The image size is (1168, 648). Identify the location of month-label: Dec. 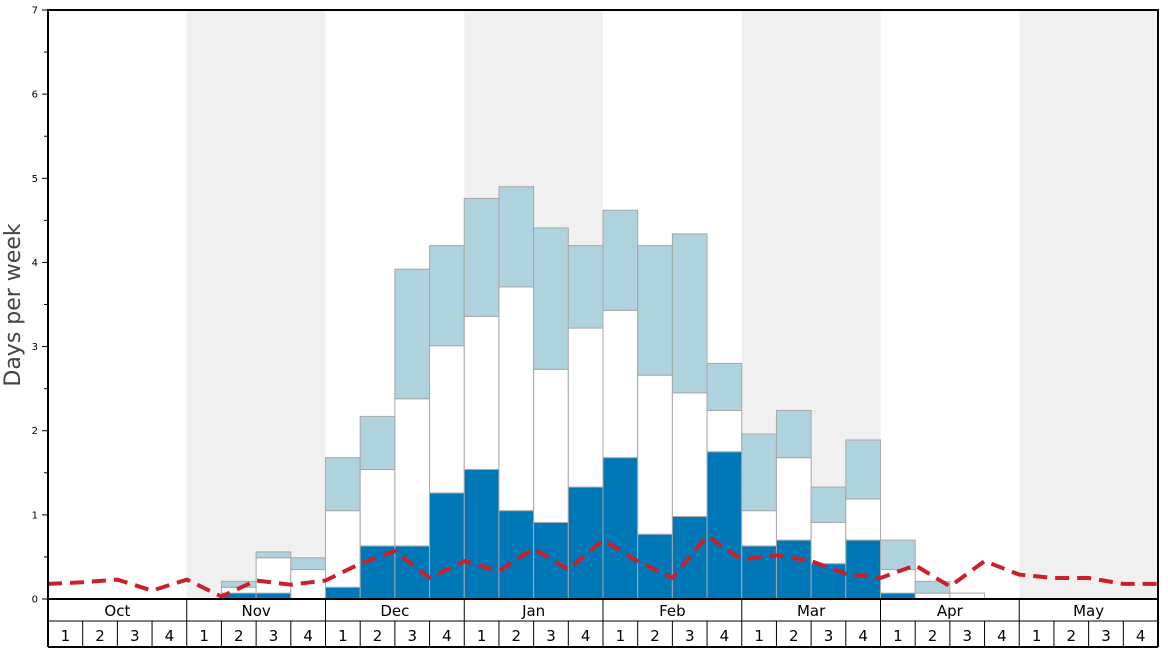
(394, 611).